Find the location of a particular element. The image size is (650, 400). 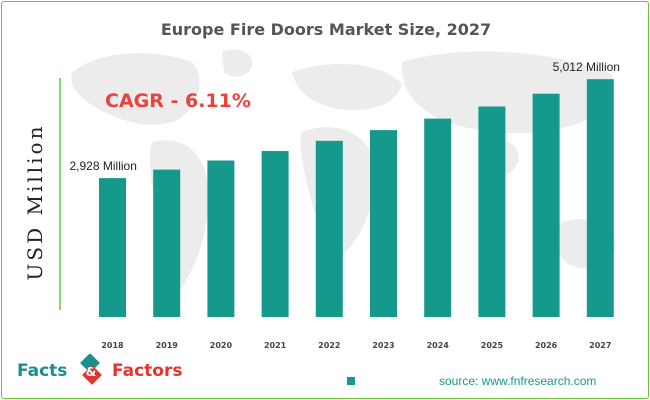

bar-2018 is located at coordinates (112, 247).